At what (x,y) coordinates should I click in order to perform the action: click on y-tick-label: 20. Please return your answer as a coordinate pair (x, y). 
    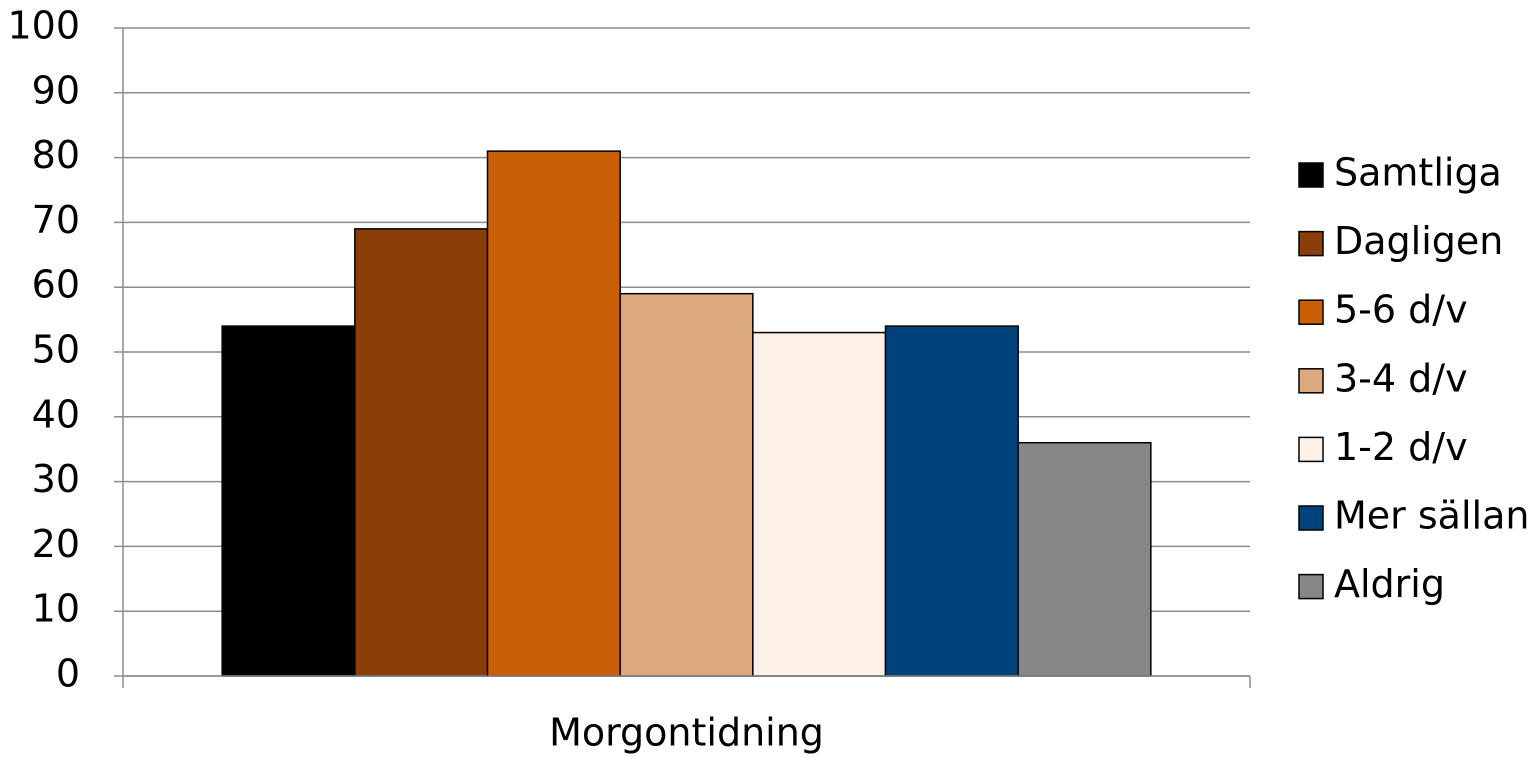
    Looking at the image, I should click on (56, 544).